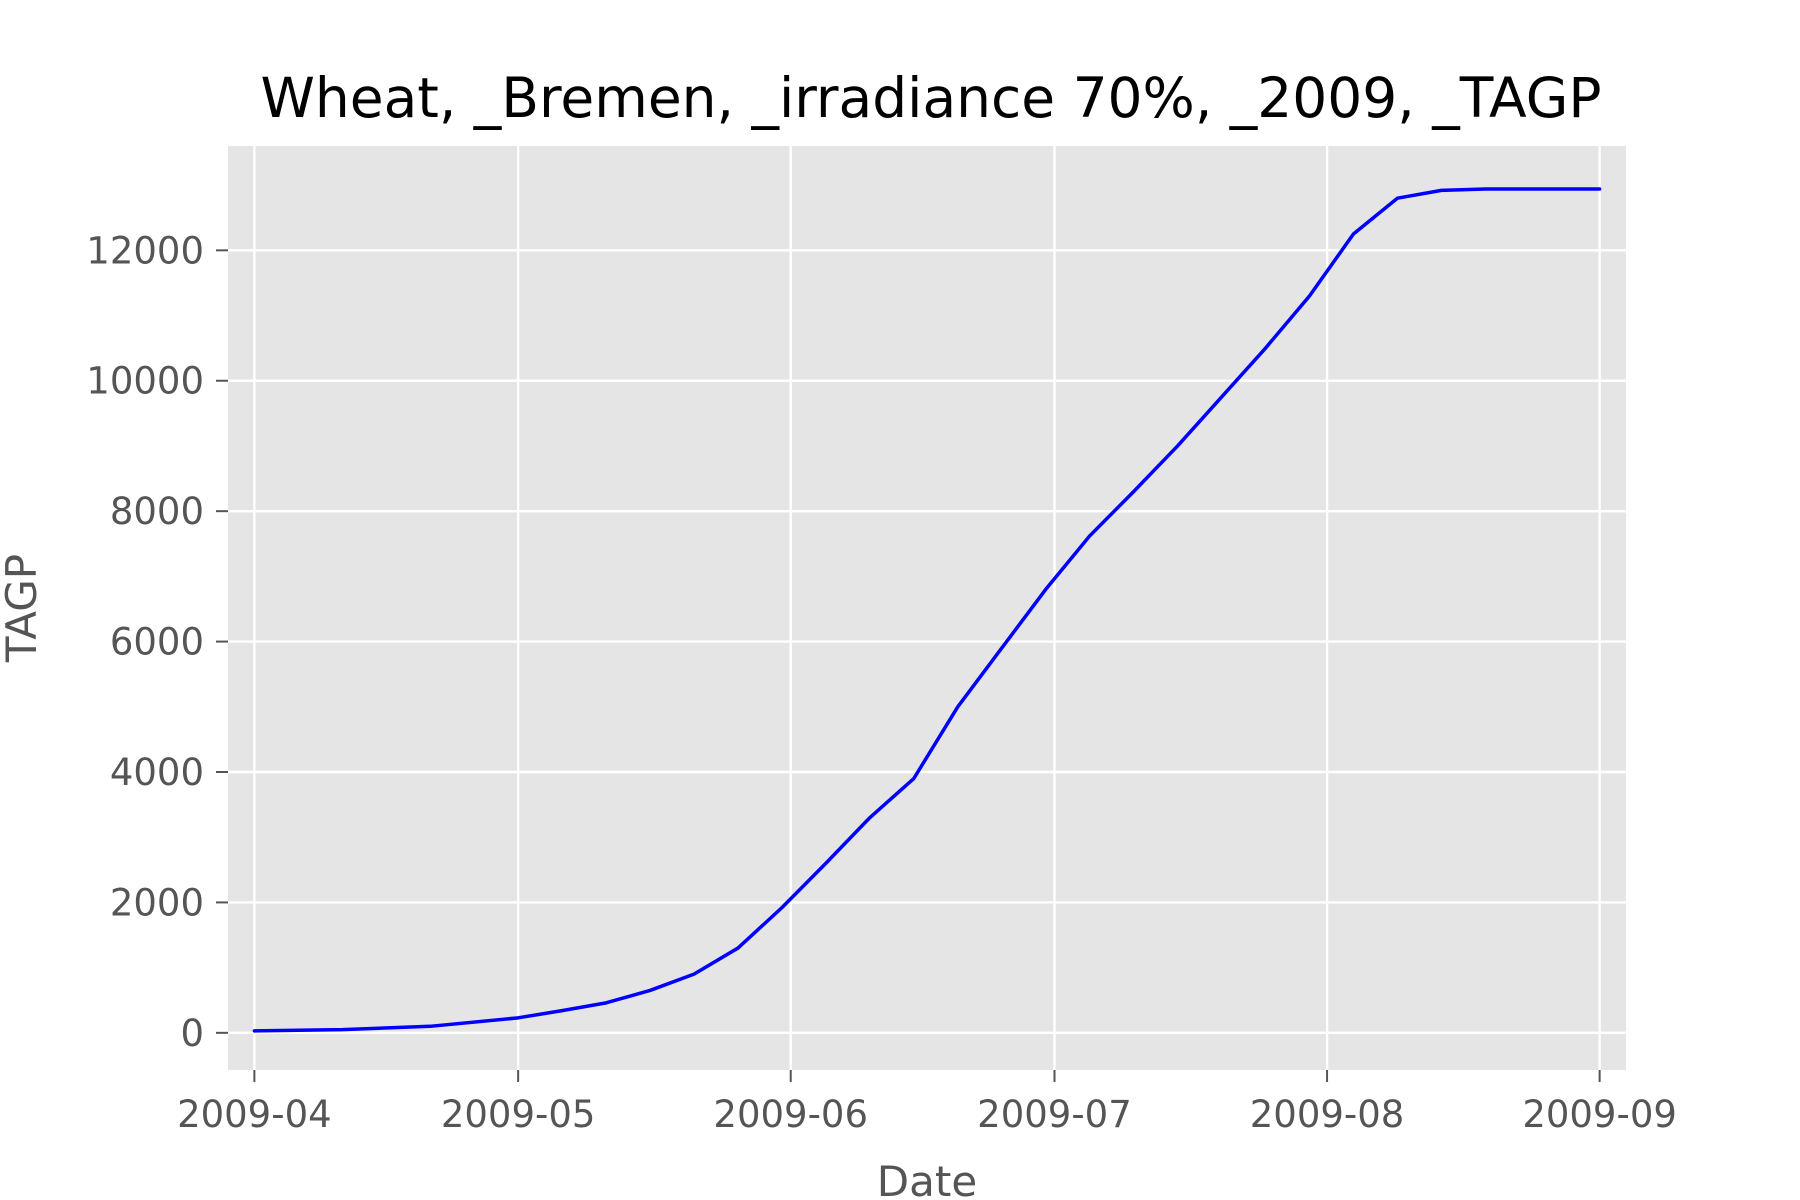  Describe the element at coordinates (157, 642) in the screenshot. I see `y-tick-label: 6000` at that location.